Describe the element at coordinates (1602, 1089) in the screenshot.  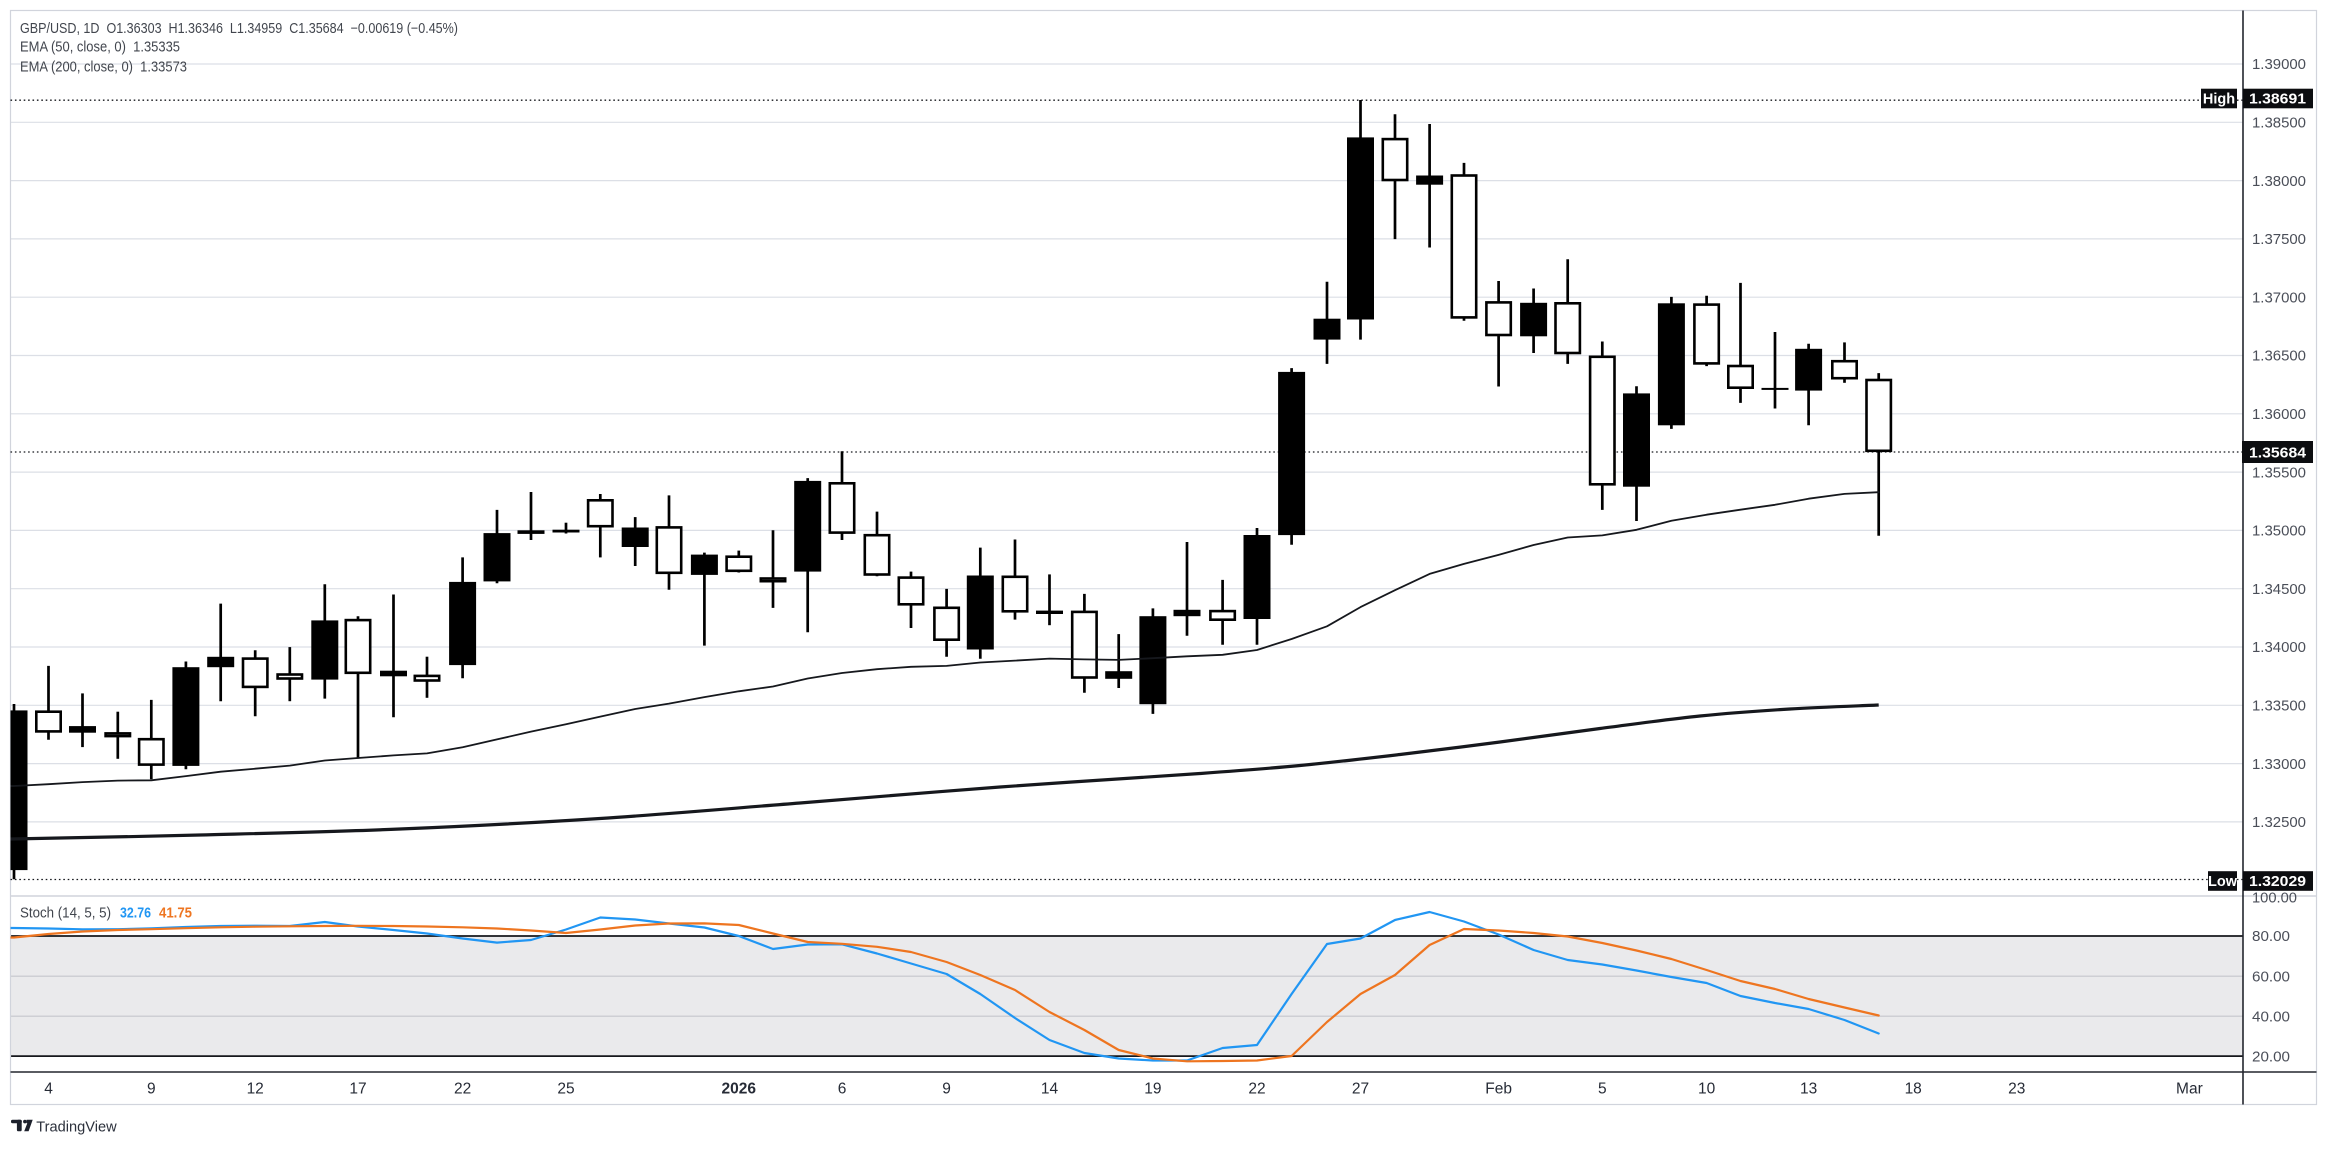
I see `svg-text: 5` at that location.